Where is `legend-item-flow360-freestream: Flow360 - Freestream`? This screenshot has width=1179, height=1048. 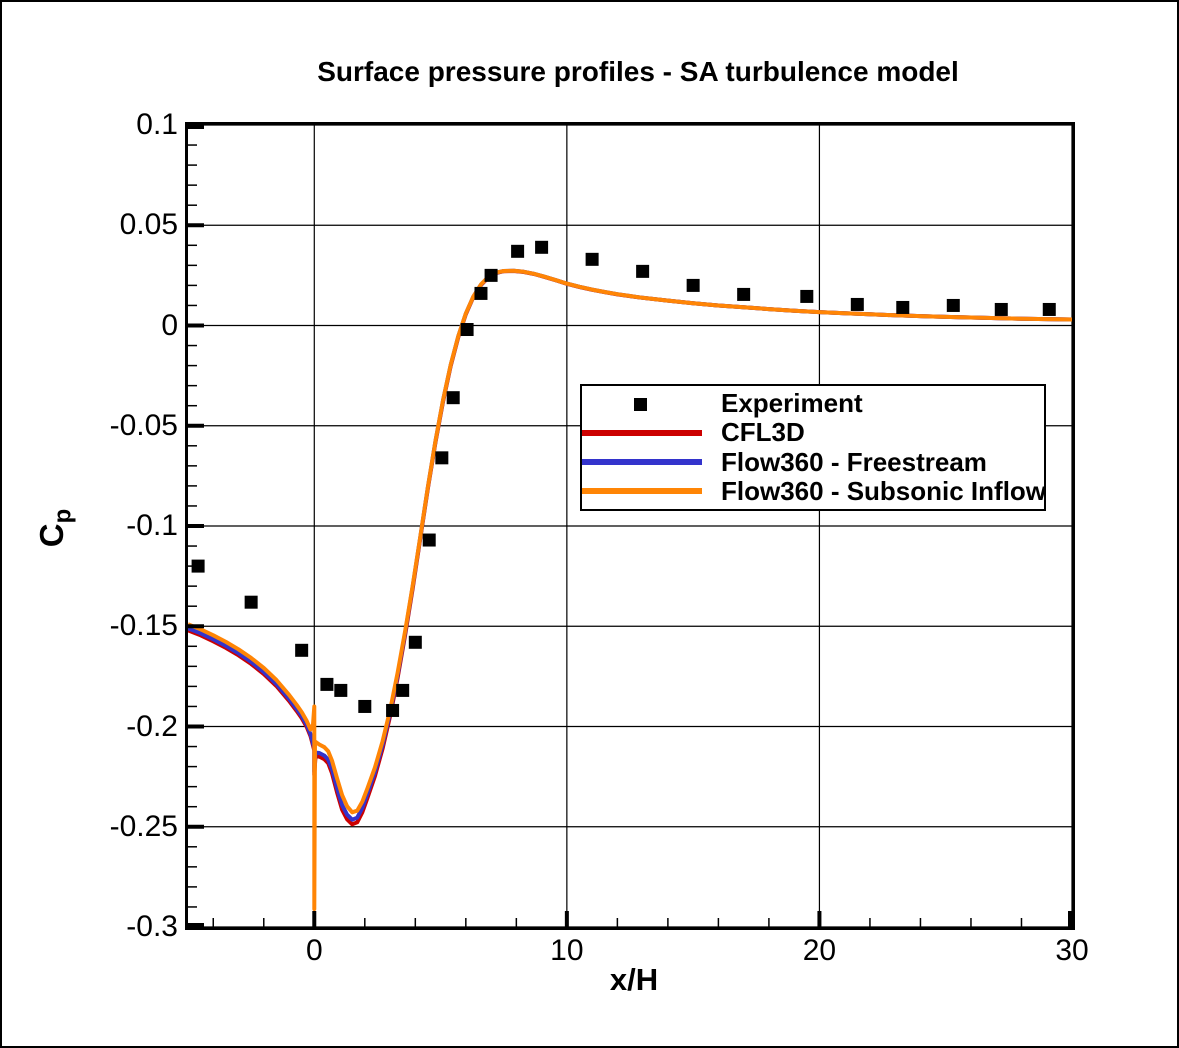
legend-item-flow360-freestream: Flow360 - Freestream is located at coordinates (813, 461).